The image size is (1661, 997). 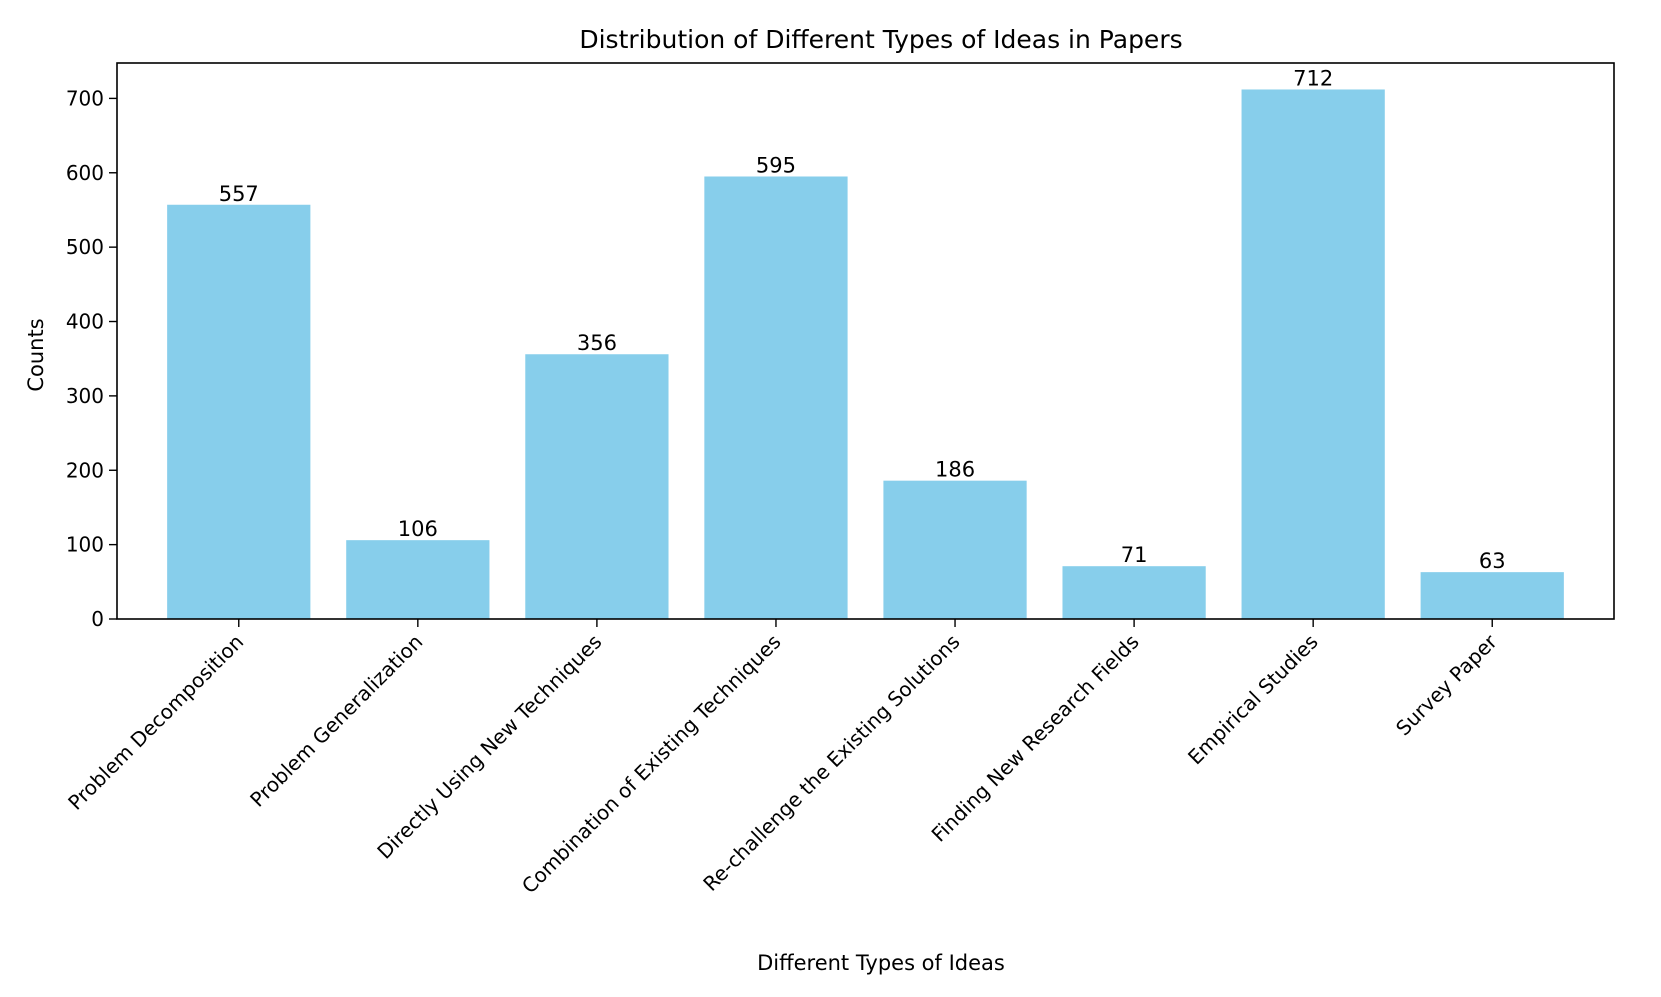 I want to click on y-tick-label-2: 200, so click(x=85, y=470).